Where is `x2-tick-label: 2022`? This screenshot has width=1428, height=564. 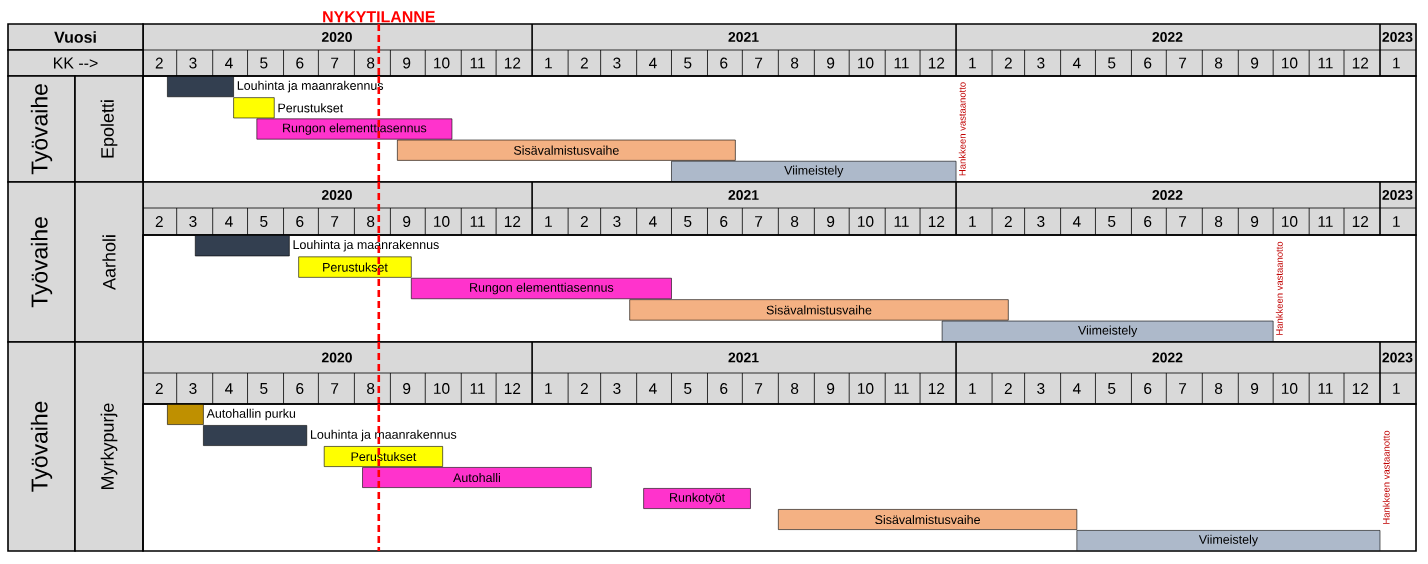 x2-tick-label: 2022 is located at coordinates (1167, 357).